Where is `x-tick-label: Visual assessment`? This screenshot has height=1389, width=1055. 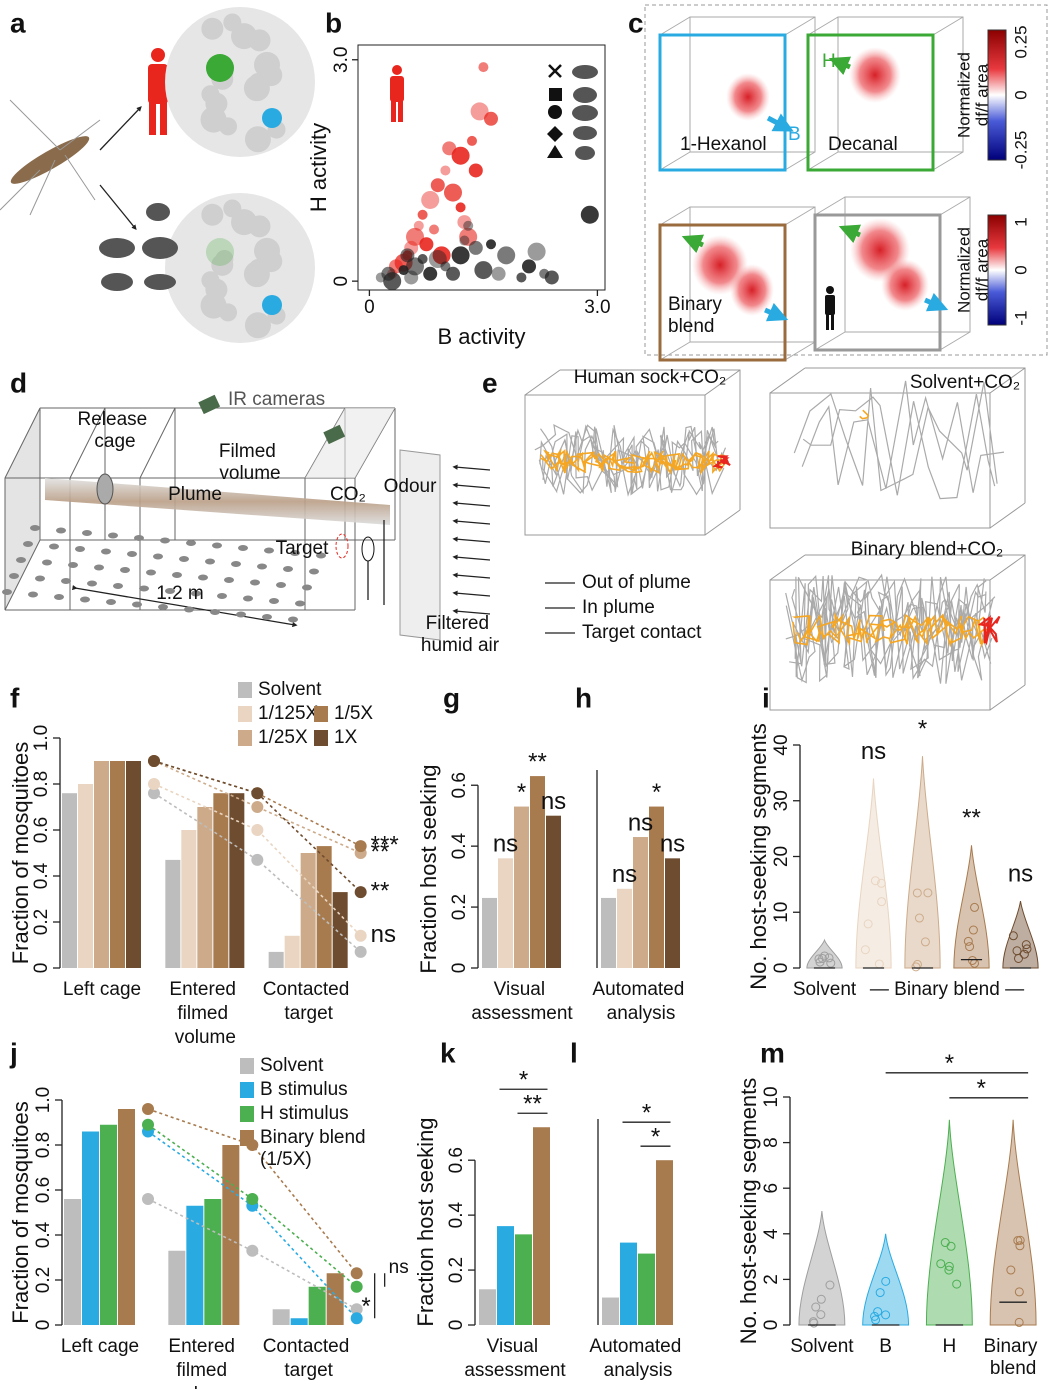 x-tick-label: Visual assessment is located at coordinates (515, 1358).